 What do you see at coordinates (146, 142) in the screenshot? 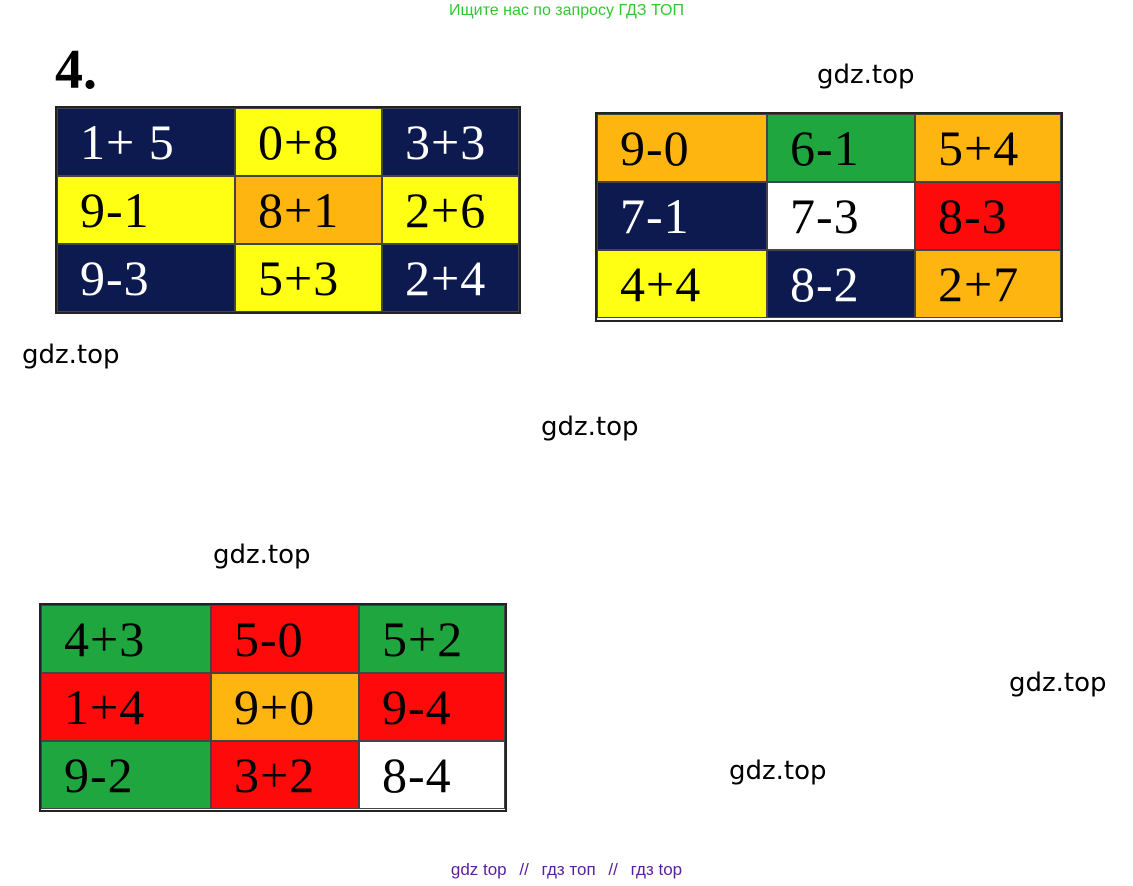
I see `expression-cell: 1+ 5` at bounding box center [146, 142].